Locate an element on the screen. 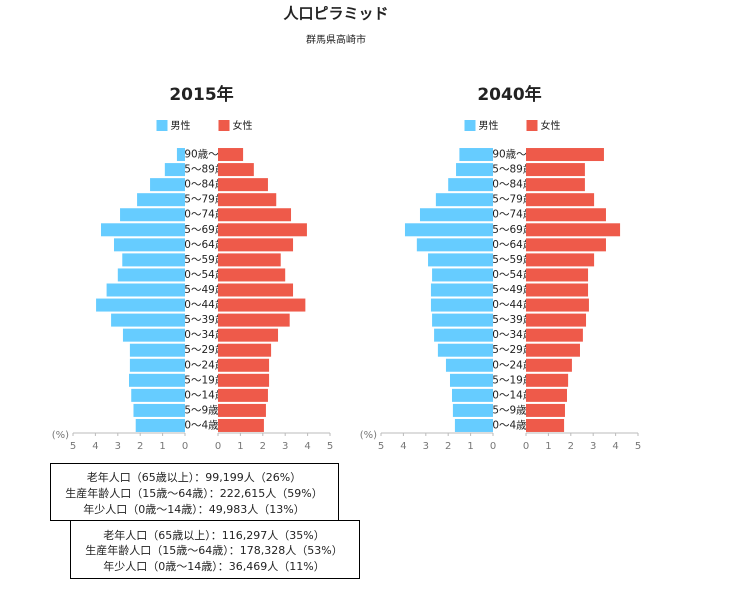 Image resolution: width=733 pixels, height=591 pixels. chart-title: 2040年 is located at coordinates (509, 94).